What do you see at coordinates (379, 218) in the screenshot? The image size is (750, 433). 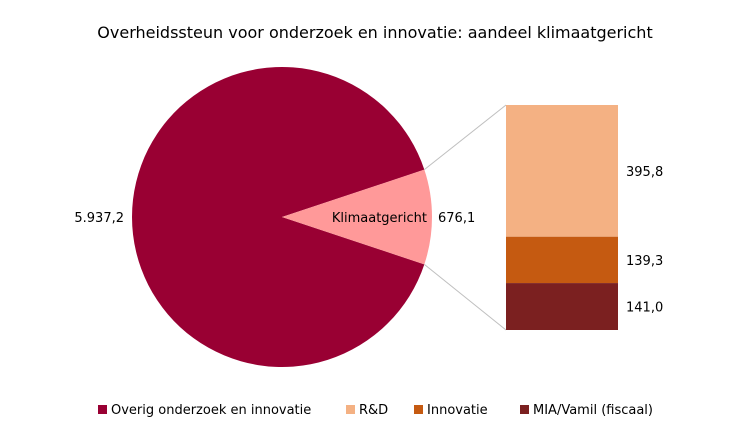 I see `pie-category-label-klimaatgericht: Klimaatgericht` at bounding box center [379, 218].